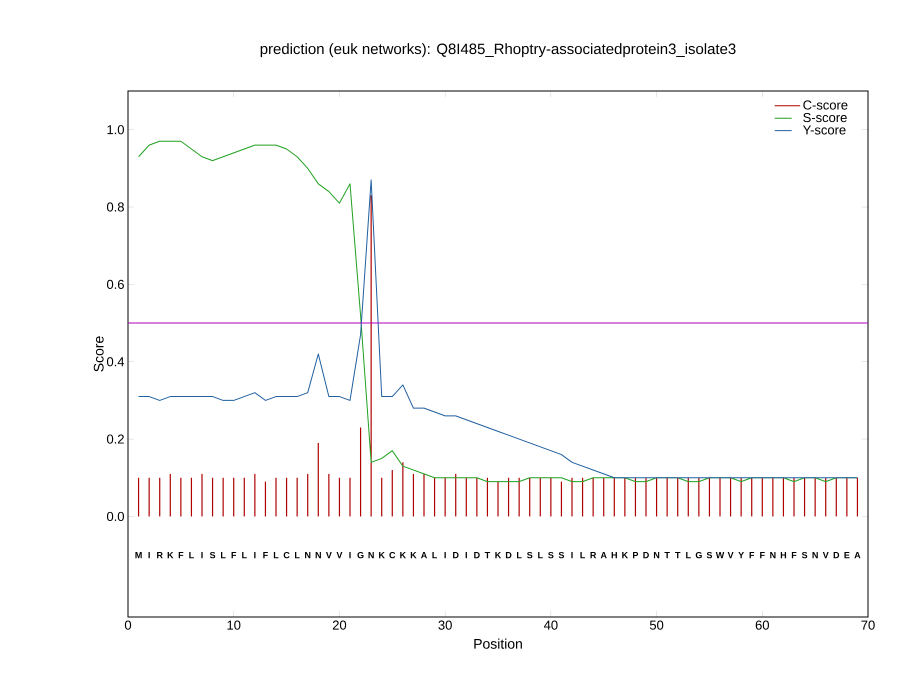 This screenshot has height=677, width=904. Describe the element at coordinates (825, 117) in the screenshot. I see `legend-label: S-score` at that location.